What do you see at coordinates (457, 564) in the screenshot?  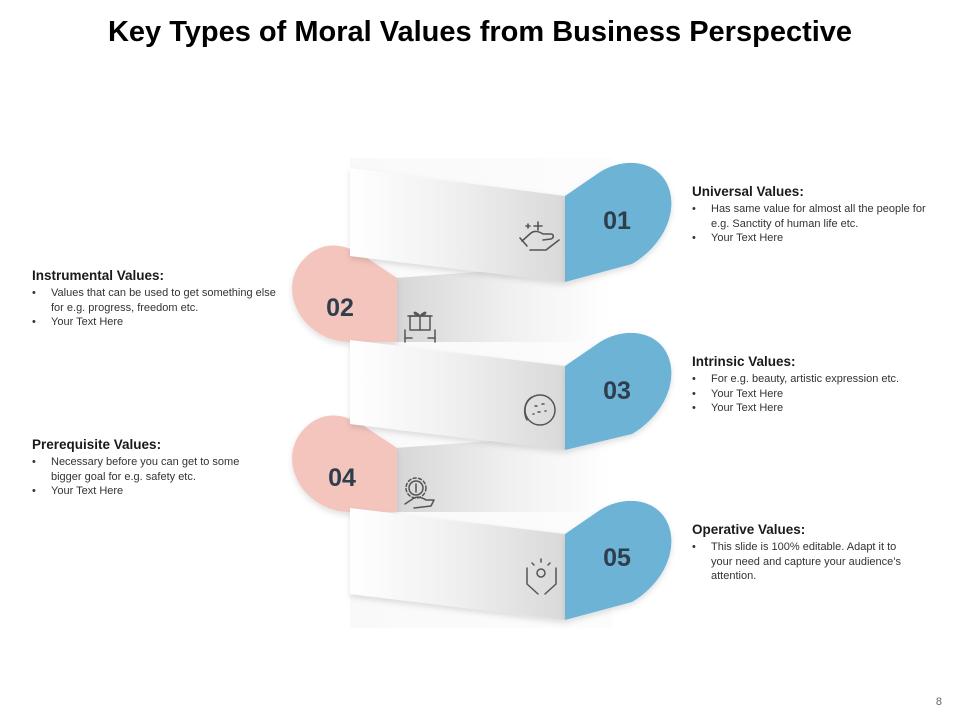 I see `ribbon-05-strip` at bounding box center [457, 564].